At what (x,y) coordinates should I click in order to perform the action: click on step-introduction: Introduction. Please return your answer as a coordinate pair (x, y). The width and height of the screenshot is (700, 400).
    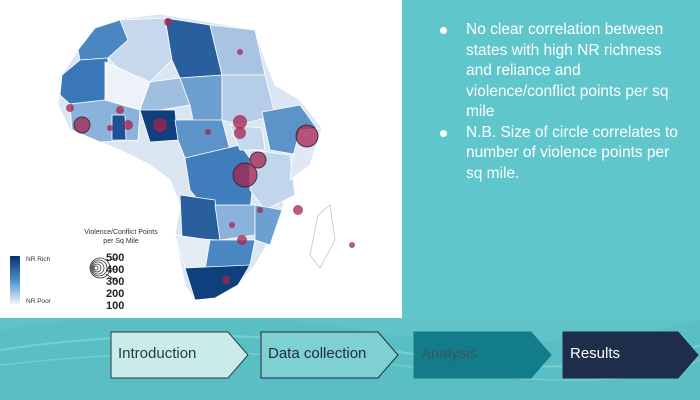
    Looking at the image, I should click on (157, 353).